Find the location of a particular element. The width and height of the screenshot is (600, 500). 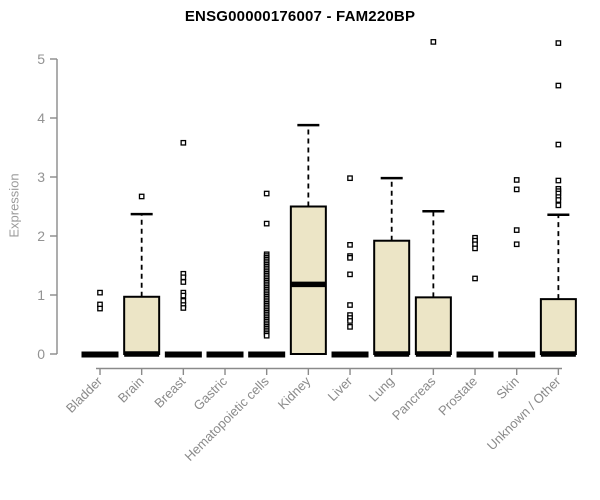

box-group-skin is located at coordinates (517, 267).